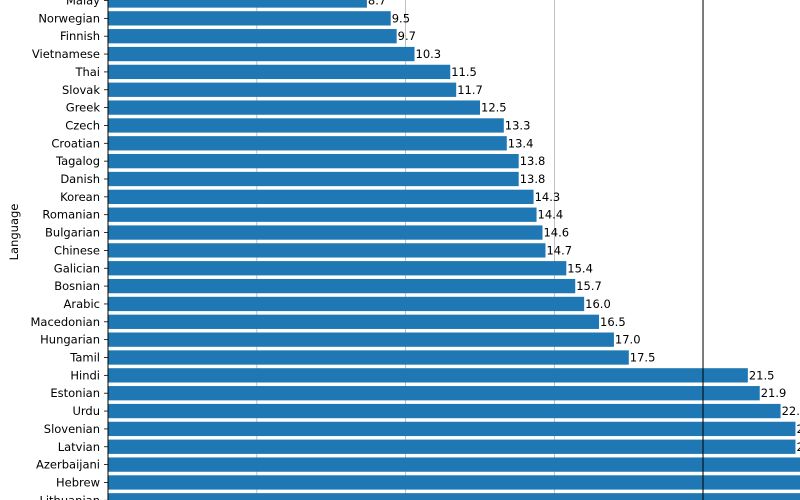 This screenshot has height=500, width=800. I want to click on value-label: 21.9, so click(774, 393).